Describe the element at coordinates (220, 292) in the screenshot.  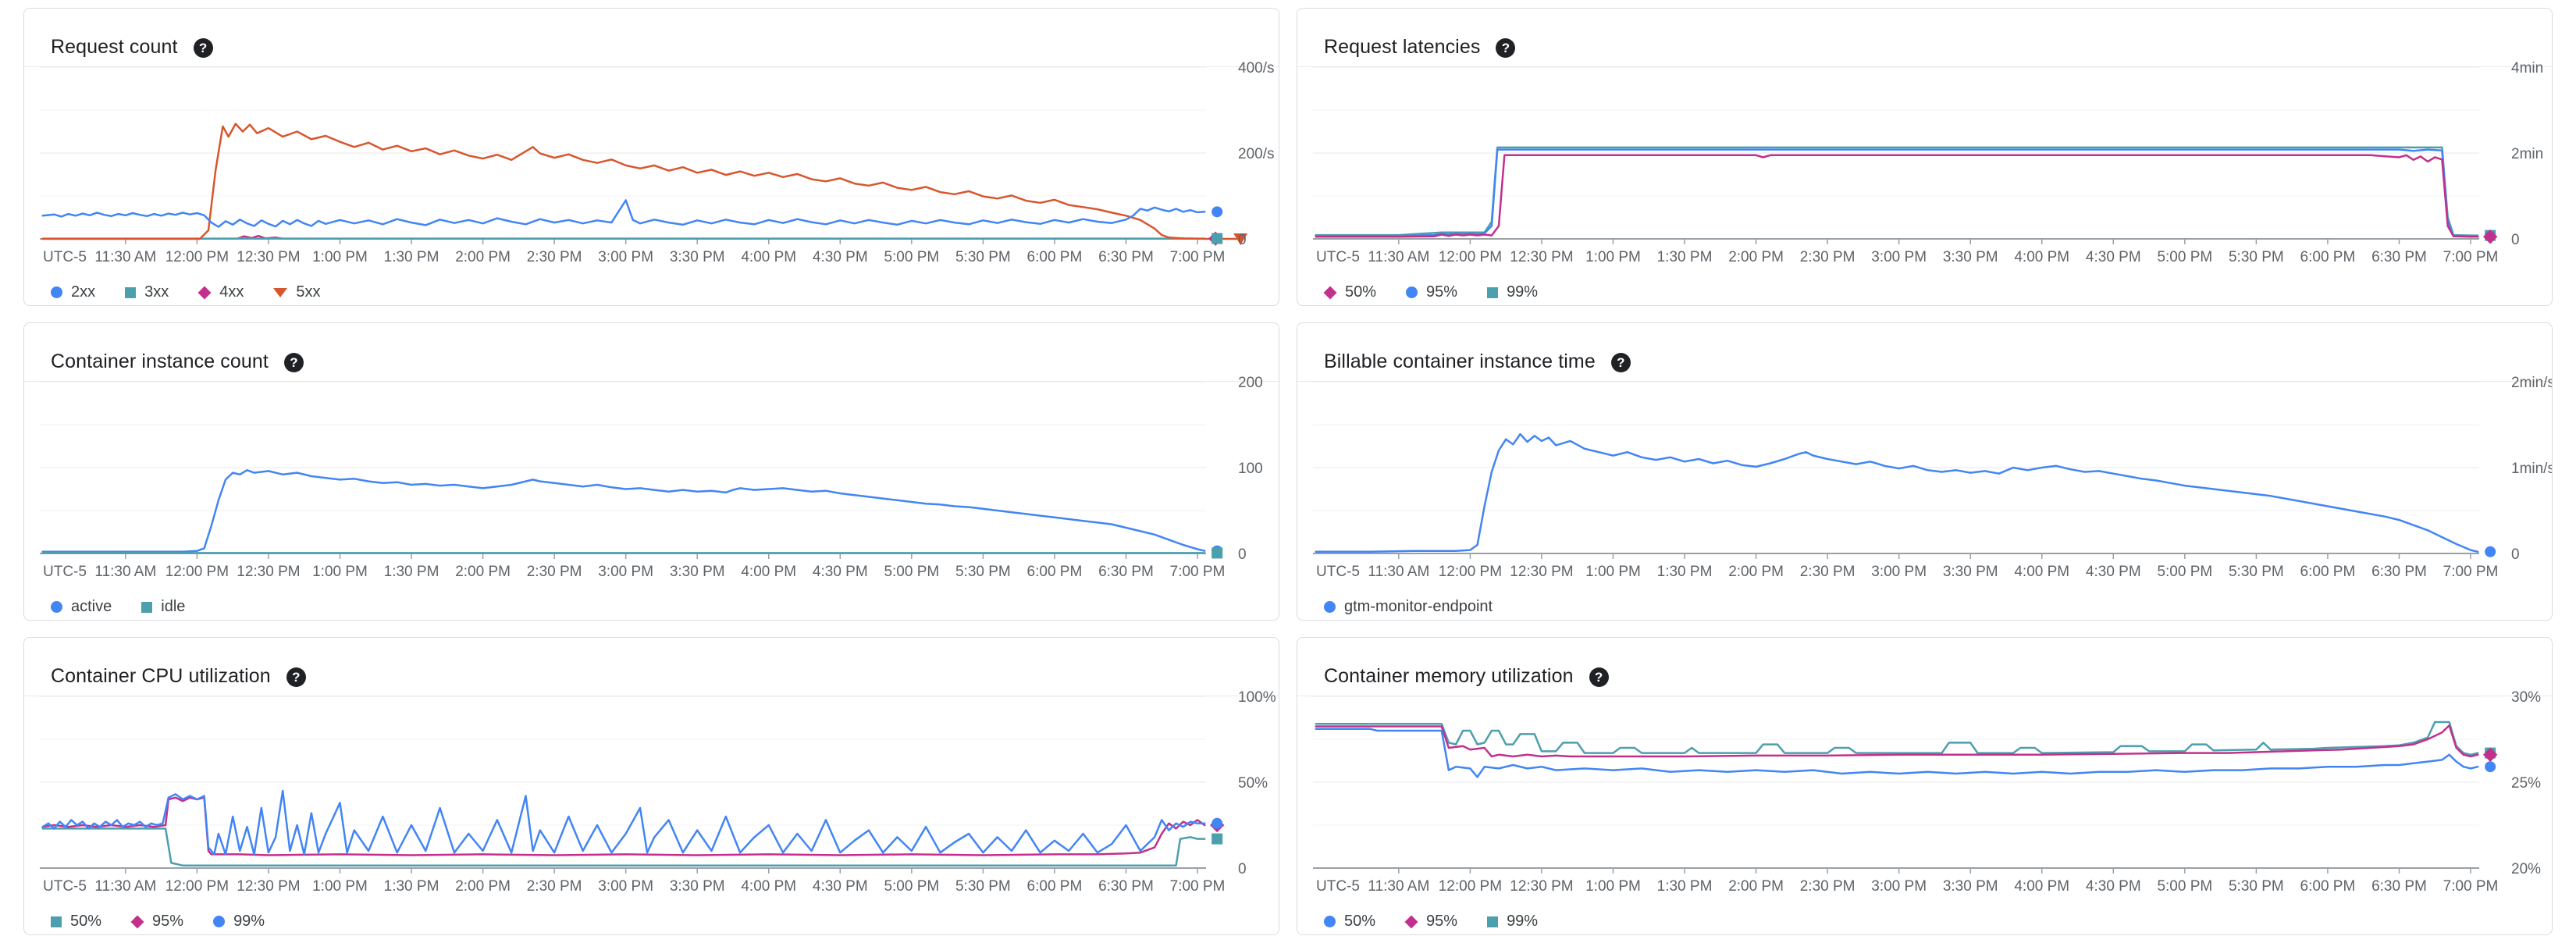
I see `legend-item-4xx: 4xx` at that location.